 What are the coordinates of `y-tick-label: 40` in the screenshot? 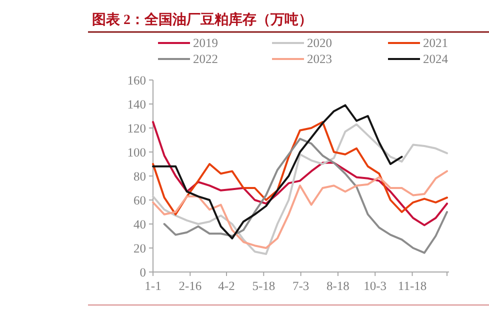 It's located at (140, 225).